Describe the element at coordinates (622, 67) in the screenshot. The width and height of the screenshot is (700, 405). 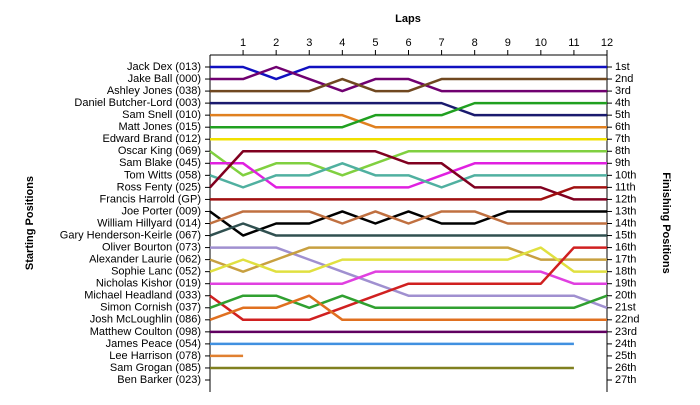
I see `y2-tick-label: 1st` at that location.